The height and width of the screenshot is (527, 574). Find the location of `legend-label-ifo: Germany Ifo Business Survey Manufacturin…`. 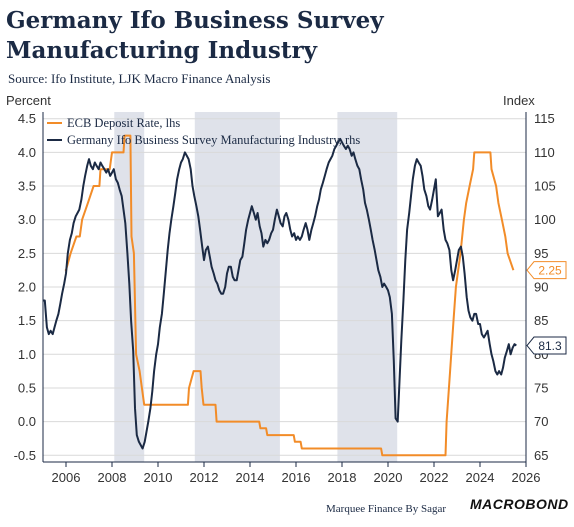

legend-label-ifo: Germany Ifo Business Survey Manufacturin… is located at coordinates (213, 140).